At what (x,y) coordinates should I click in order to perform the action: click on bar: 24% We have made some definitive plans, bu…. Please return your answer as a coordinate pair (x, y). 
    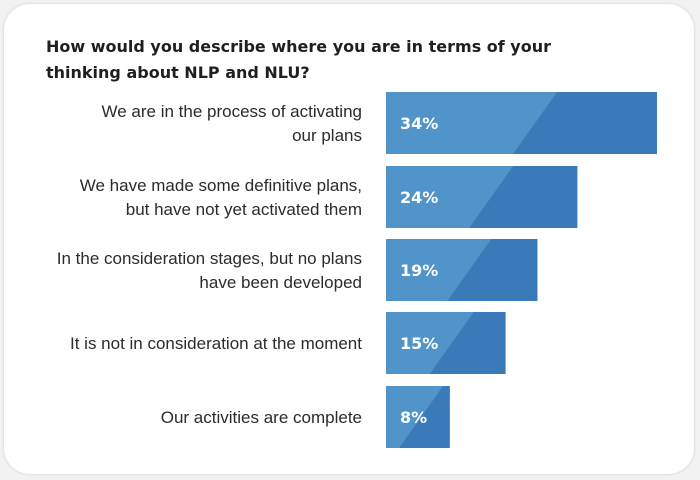
    Looking at the image, I should click on (329, 197).